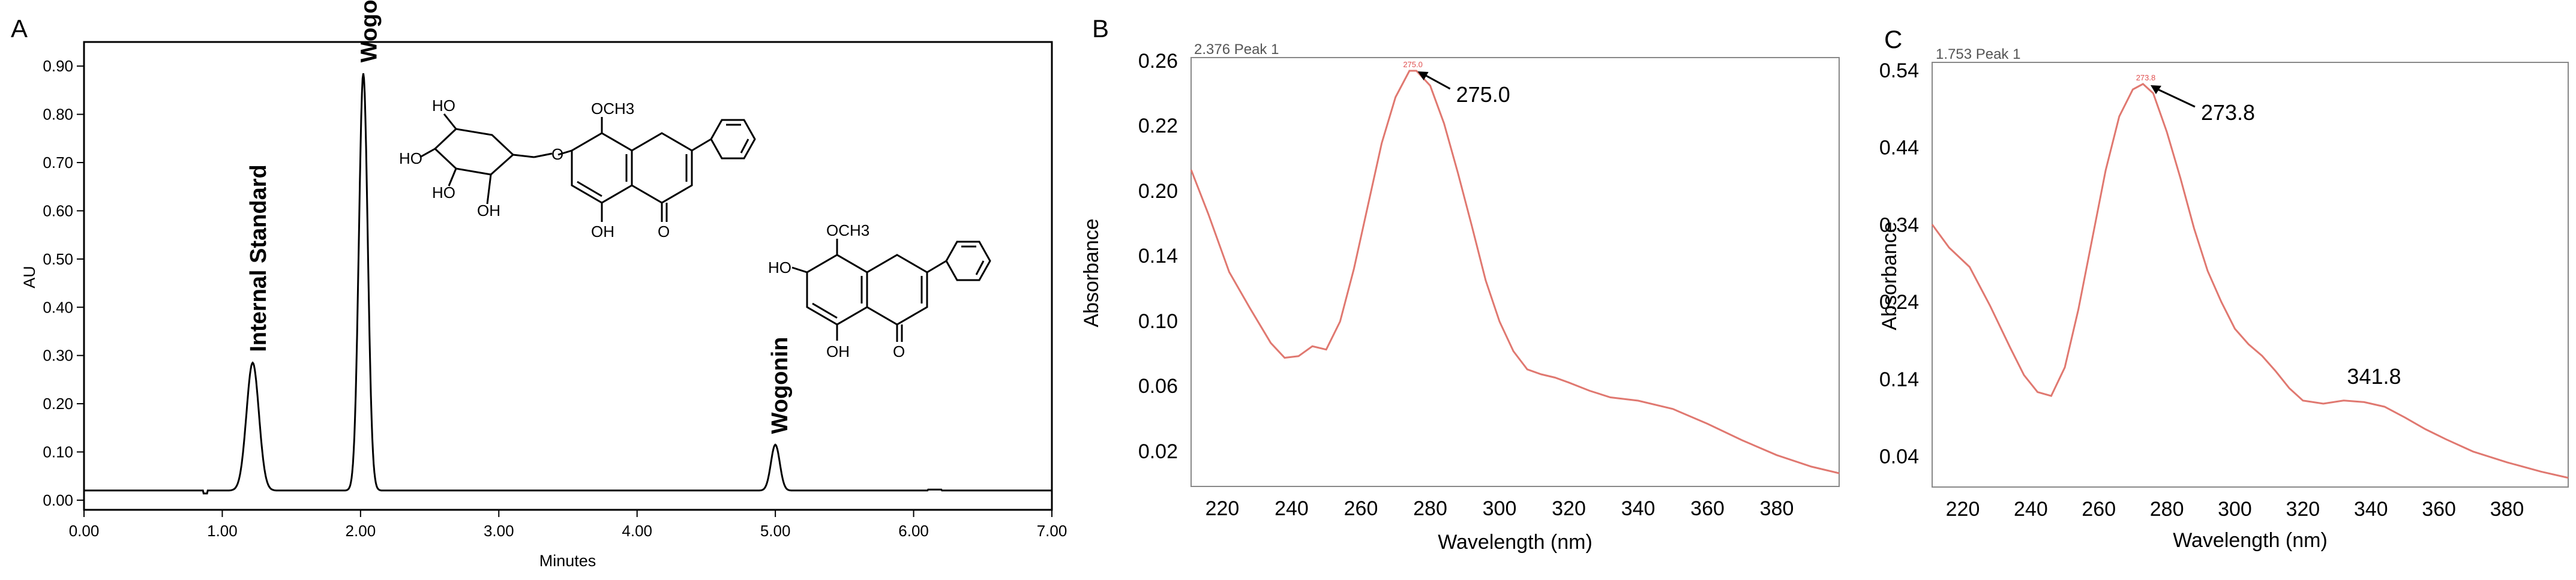  I want to click on c-y-tick-label: 0.04, so click(1899, 457).